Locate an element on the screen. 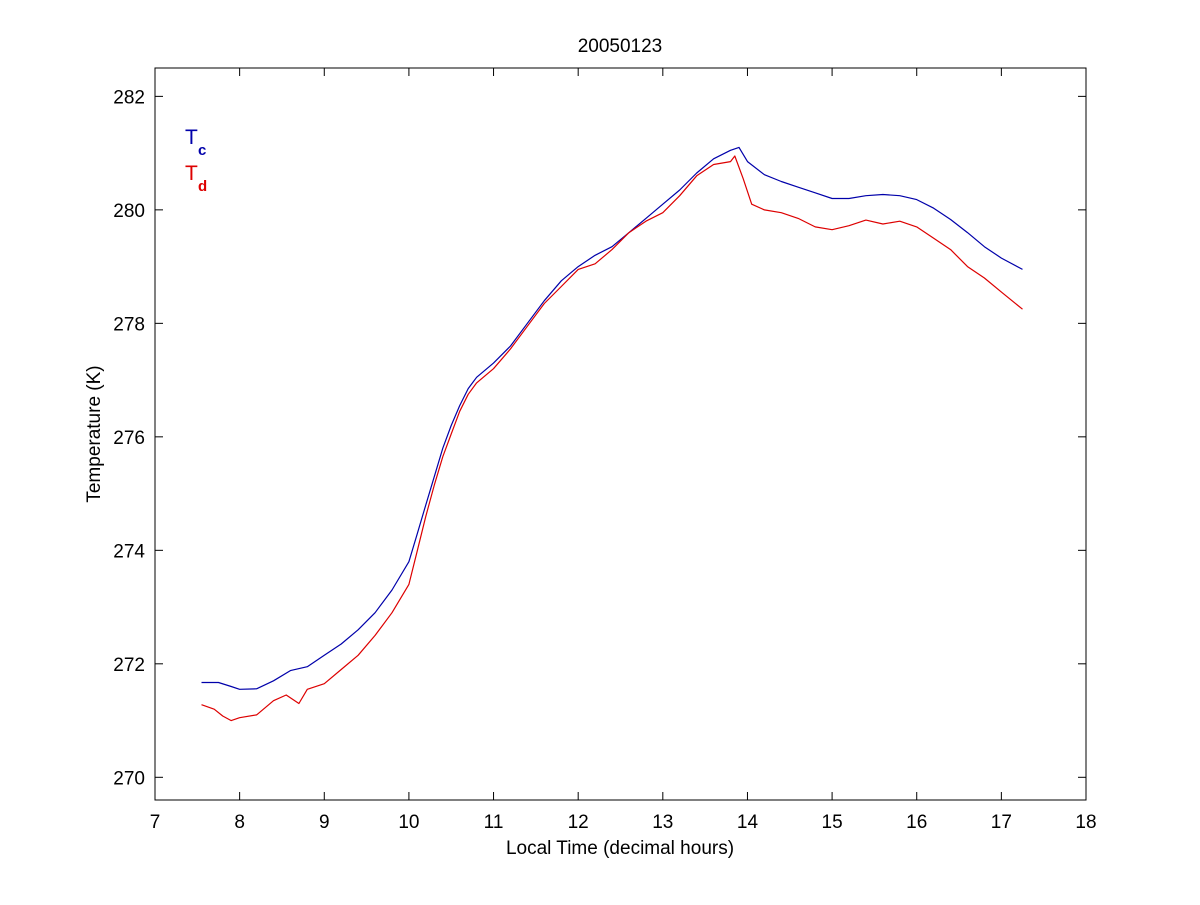  y-tick-label: 272 is located at coordinates (129, 665).